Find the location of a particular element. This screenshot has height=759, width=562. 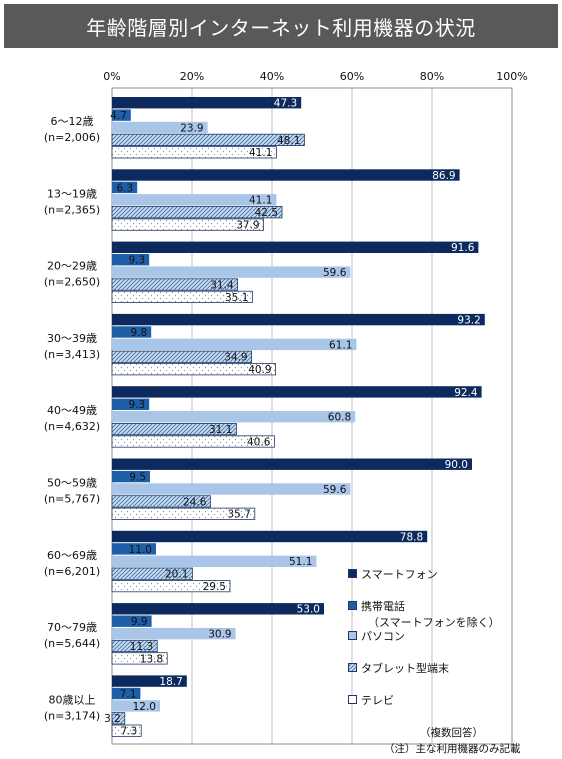

legend-label-pc: パソコン is located at coordinates (383, 636).